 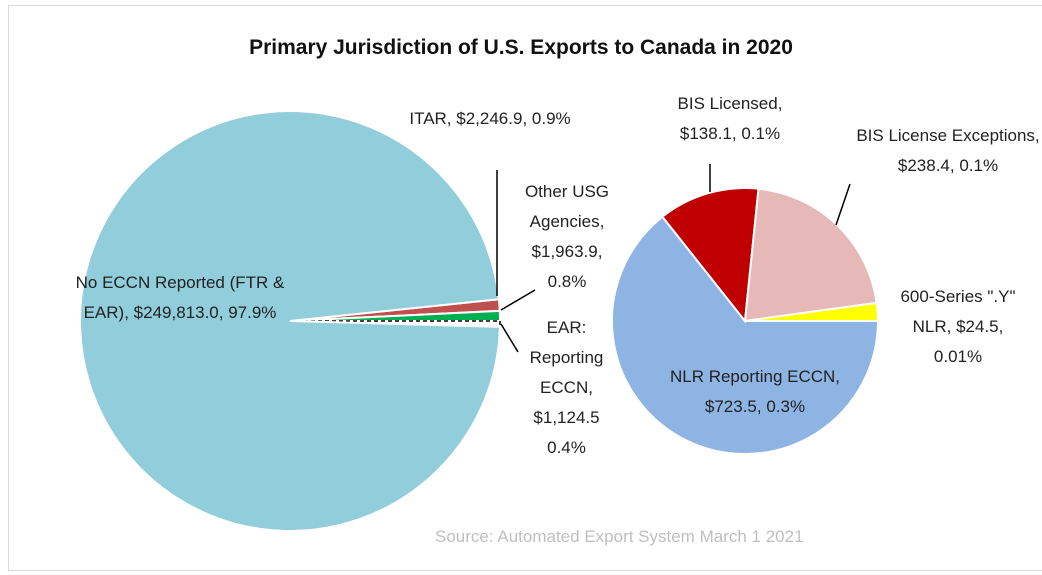 I want to click on category-label: EAR: Reporting ECCN,, so click(x=566, y=357).